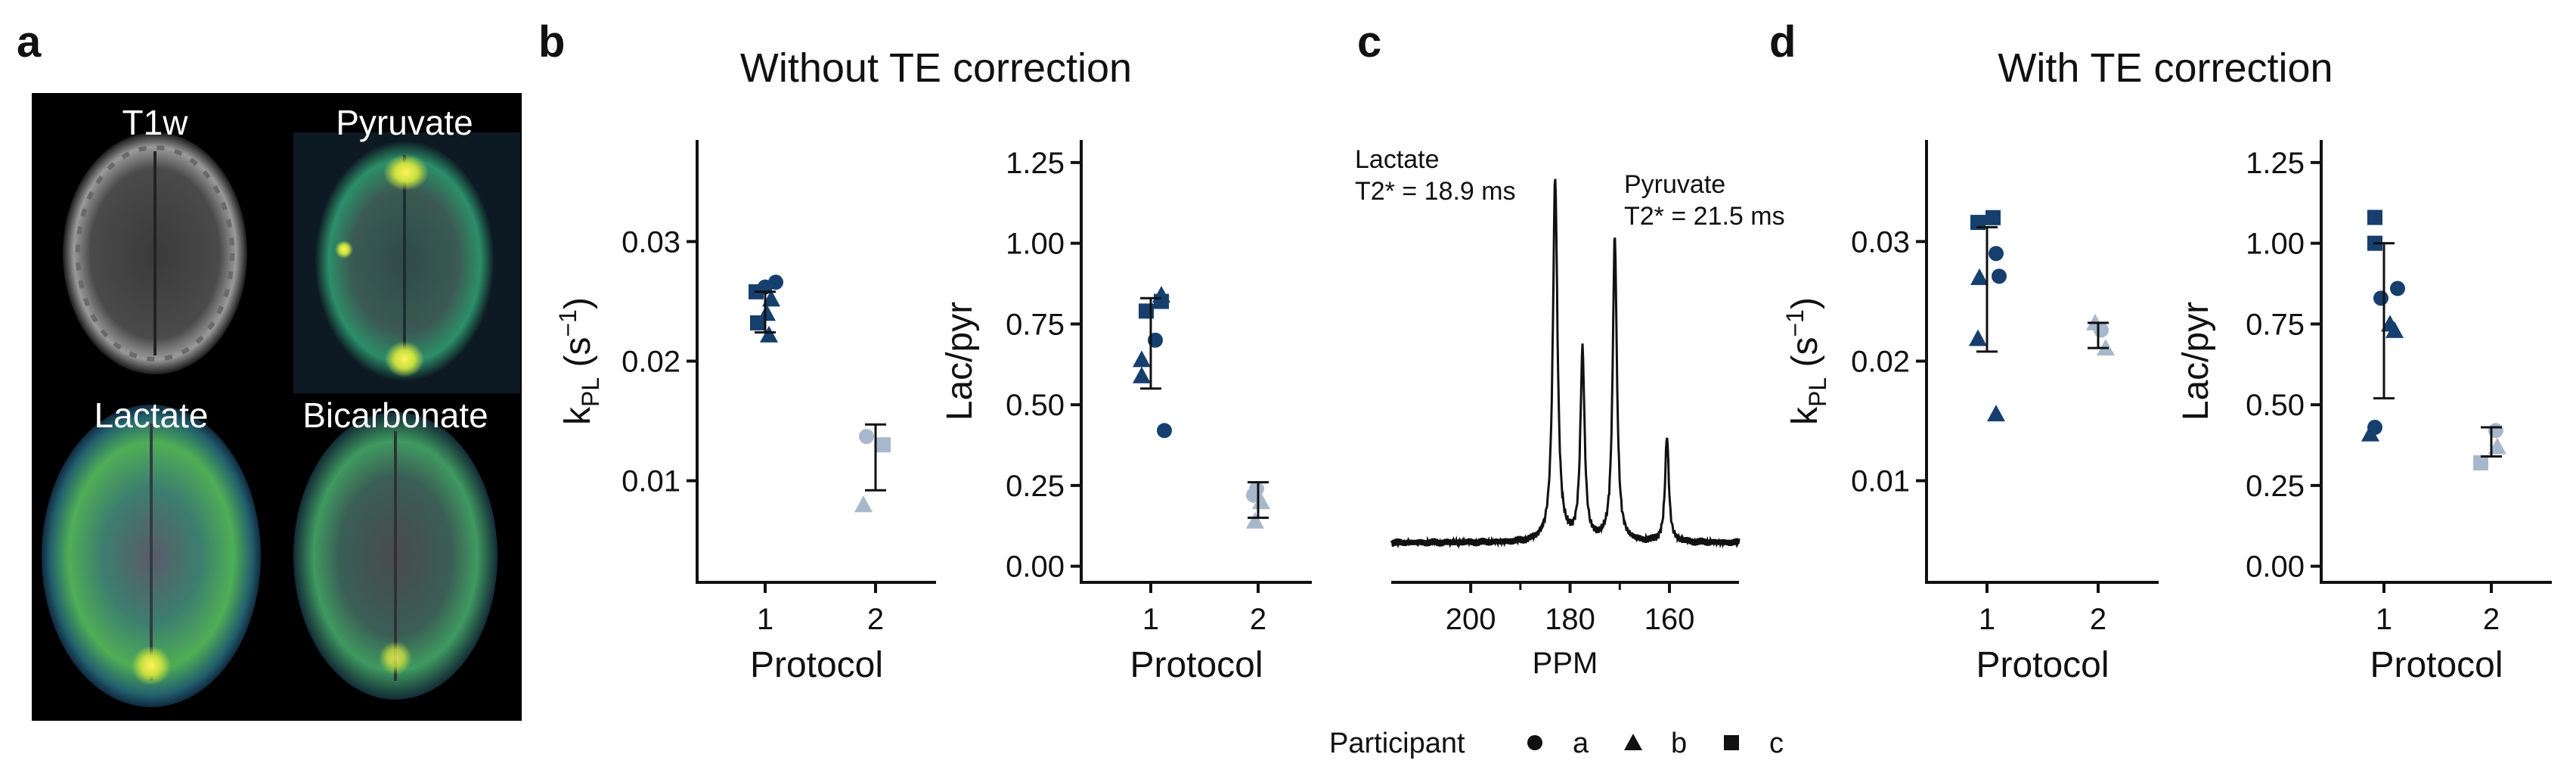 The image size is (2576, 779). Describe the element at coordinates (1633, 742) in the screenshot. I see `legend-marker-triangle` at that location.